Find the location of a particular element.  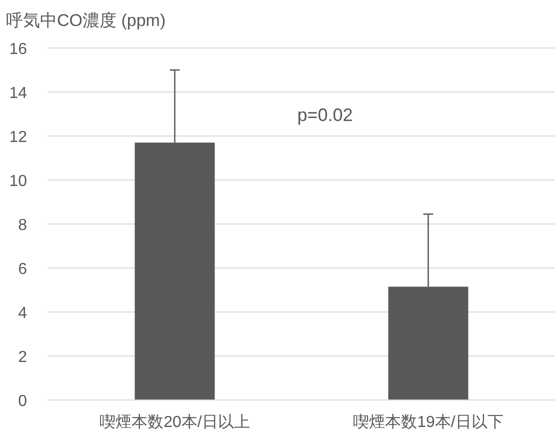

y-tick-label: 8 is located at coordinates (23, 225).